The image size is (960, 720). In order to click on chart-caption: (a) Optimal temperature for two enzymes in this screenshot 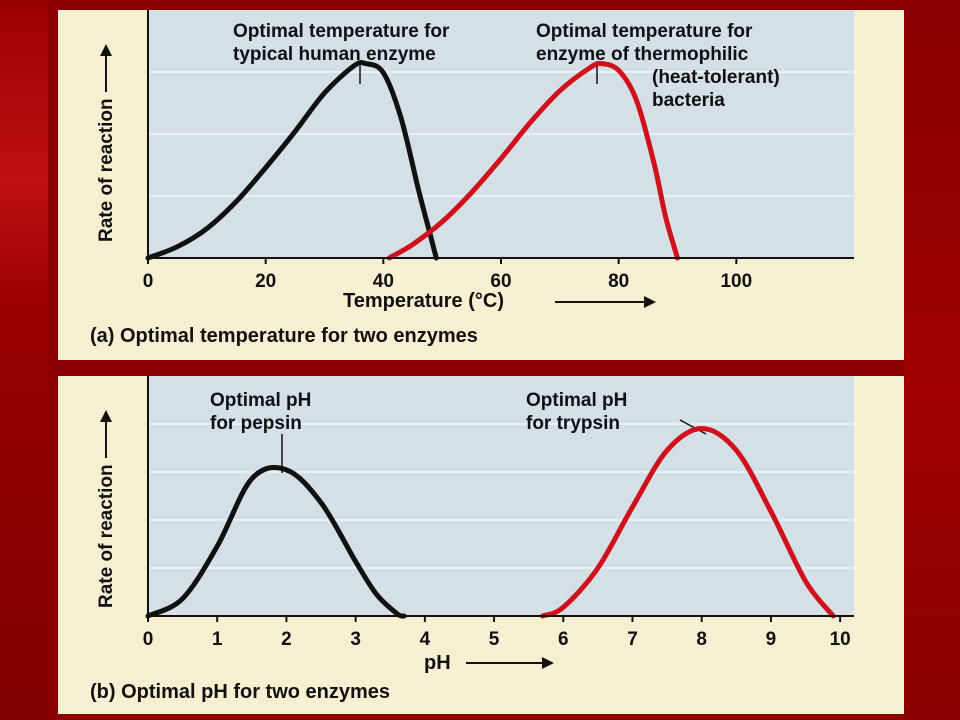, I will do `click(284, 336)`.